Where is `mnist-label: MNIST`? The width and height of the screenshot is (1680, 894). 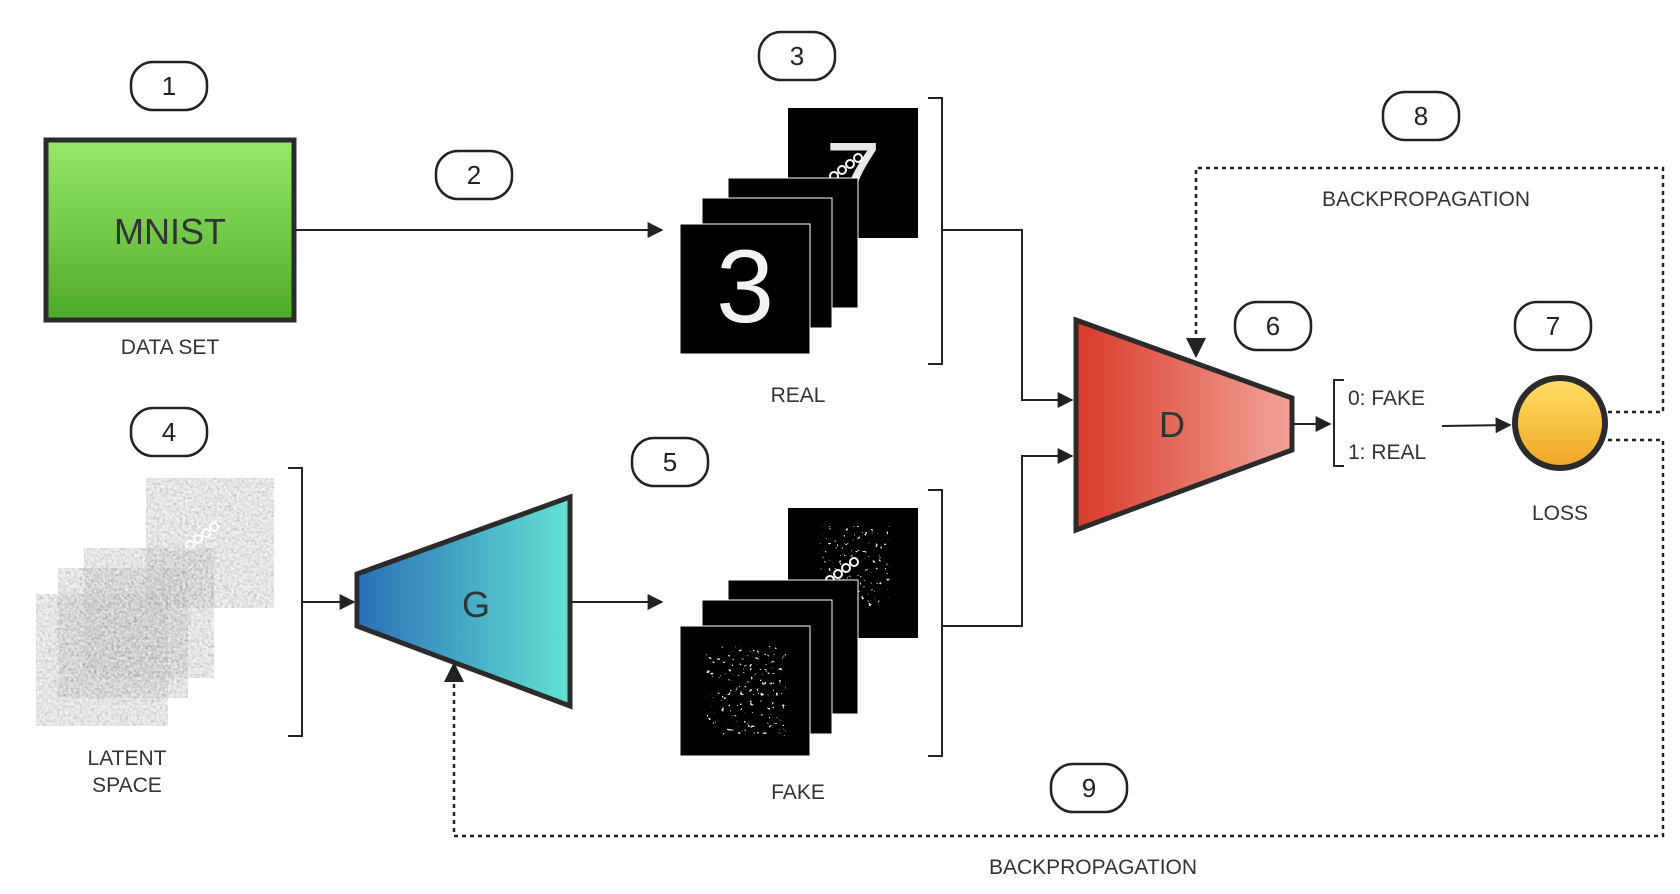
mnist-label: MNIST is located at coordinates (170, 231).